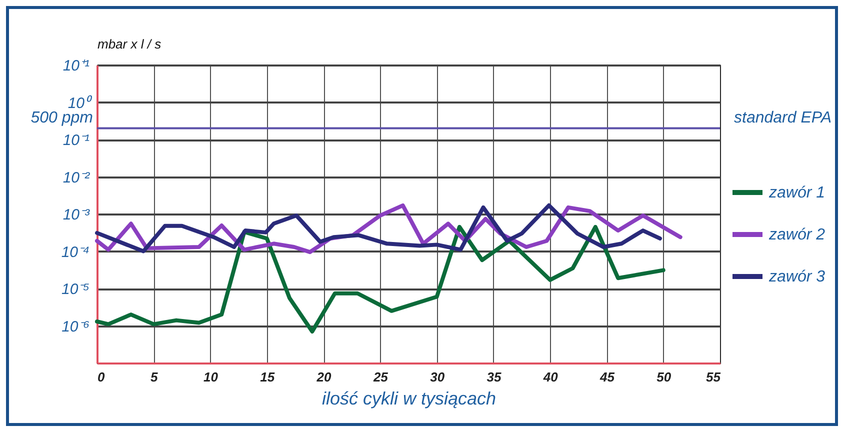  Describe the element at coordinates (75, 252) in the screenshot. I see `y-tick-label: 10⁻⁴` at that location.